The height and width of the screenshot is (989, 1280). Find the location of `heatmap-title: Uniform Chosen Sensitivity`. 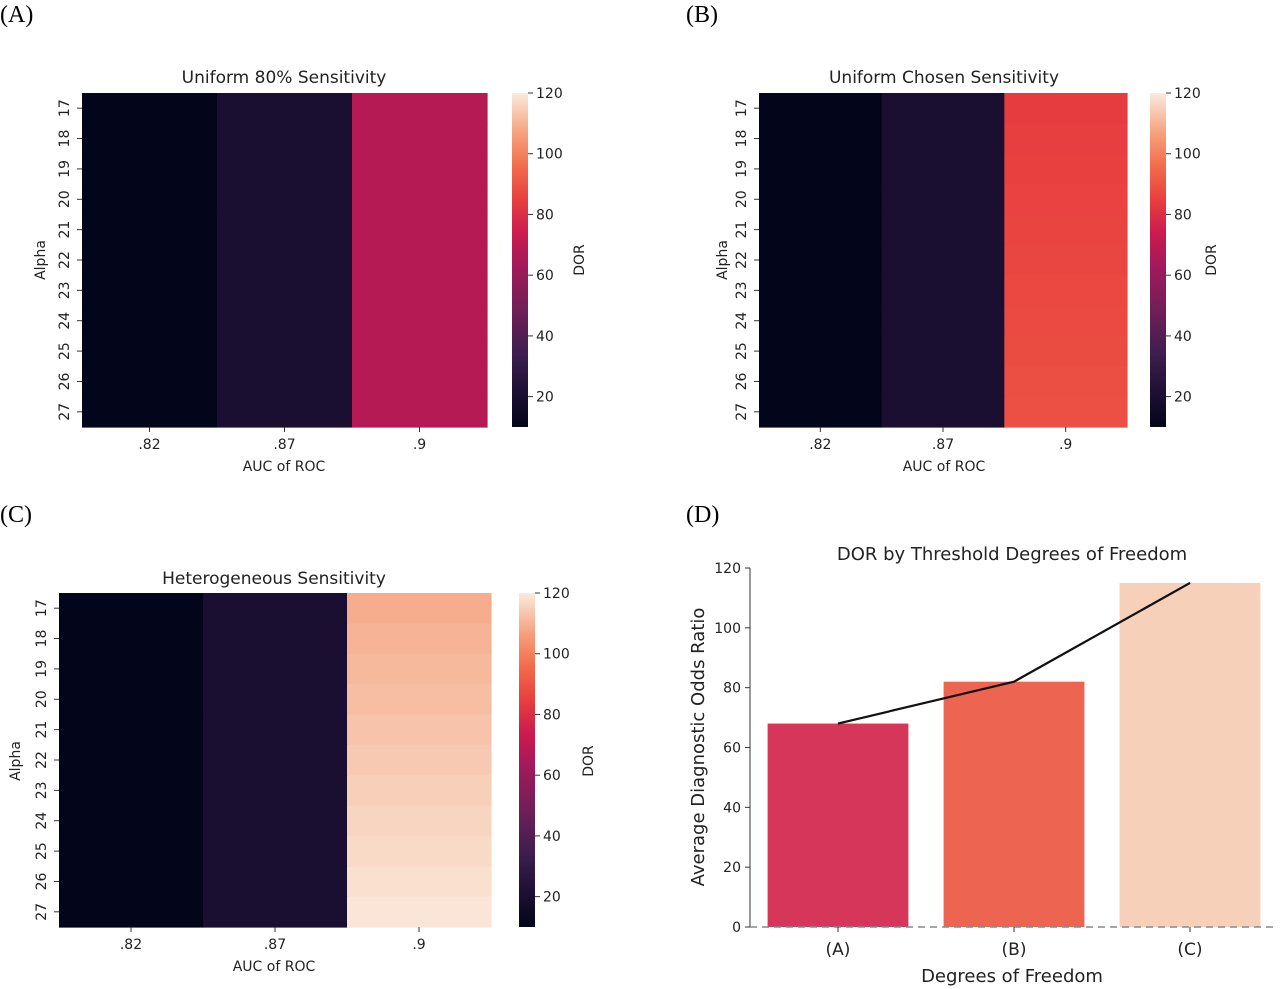

heatmap-title: Uniform Chosen Sensitivity is located at coordinates (944, 78).